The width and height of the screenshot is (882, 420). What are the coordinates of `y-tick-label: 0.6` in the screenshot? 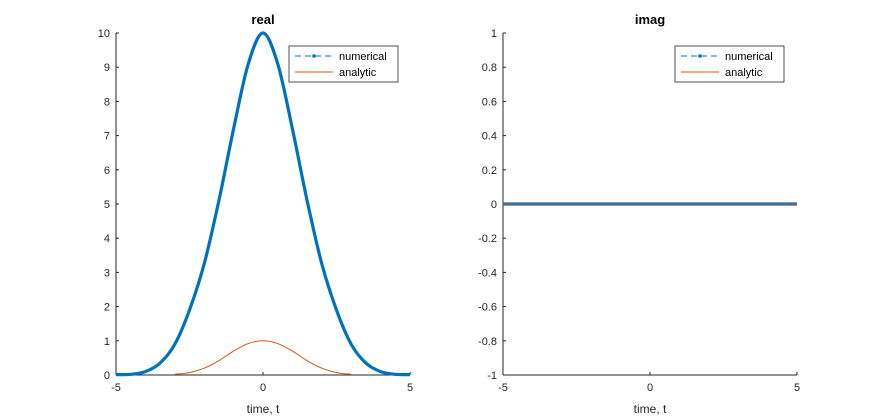 It's located at (489, 102).